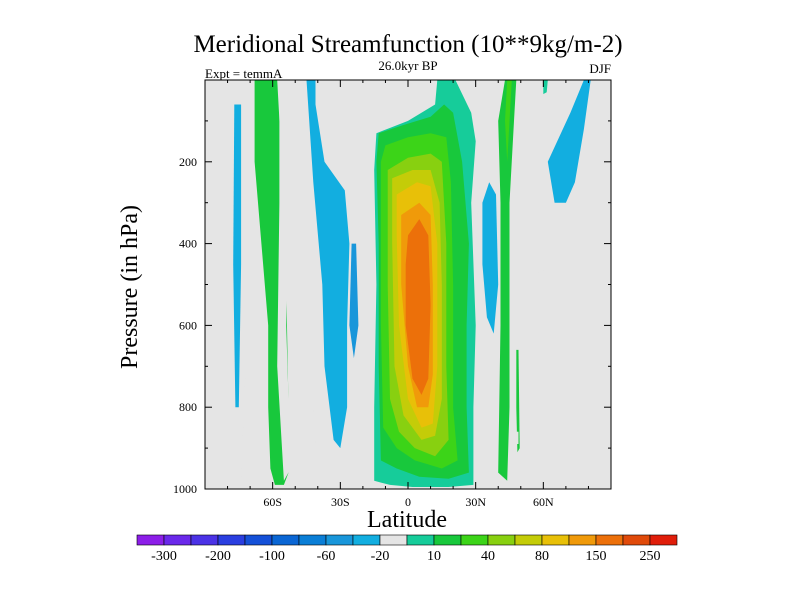 The height and width of the screenshot is (600, 800). I want to click on contour-region-nh-midlat-positive-core, so click(508, 121).